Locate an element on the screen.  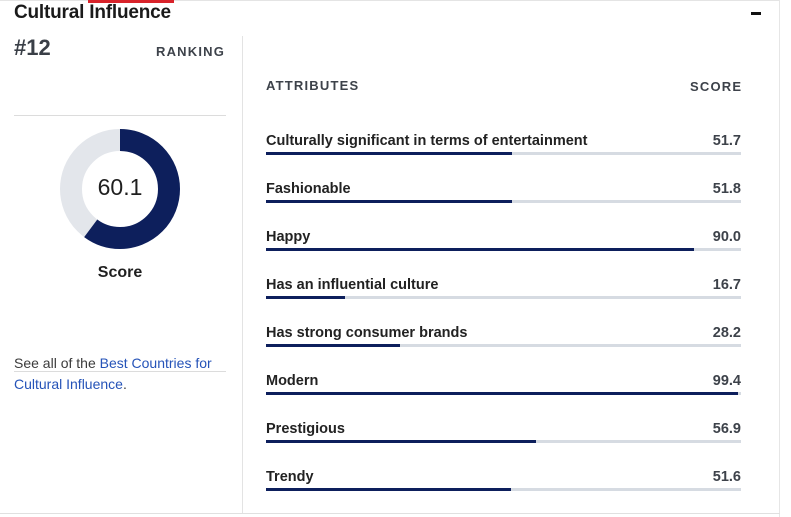
attribute-name: Happy is located at coordinates (288, 237).